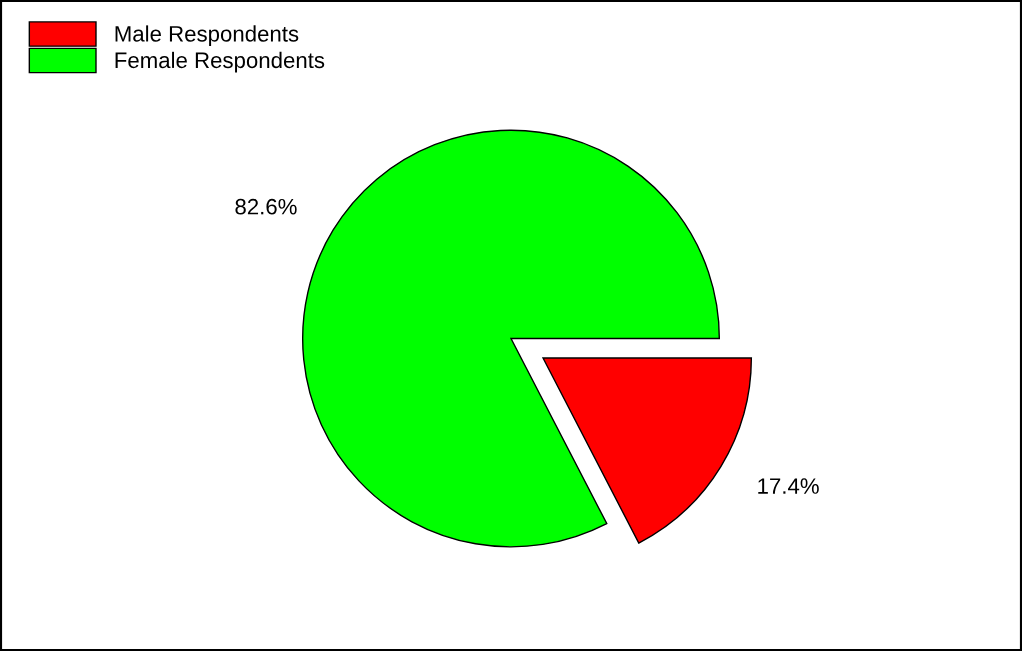  Describe the element at coordinates (220, 62) in the screenshot. I see `legend-label: Female Respondents` at that location.